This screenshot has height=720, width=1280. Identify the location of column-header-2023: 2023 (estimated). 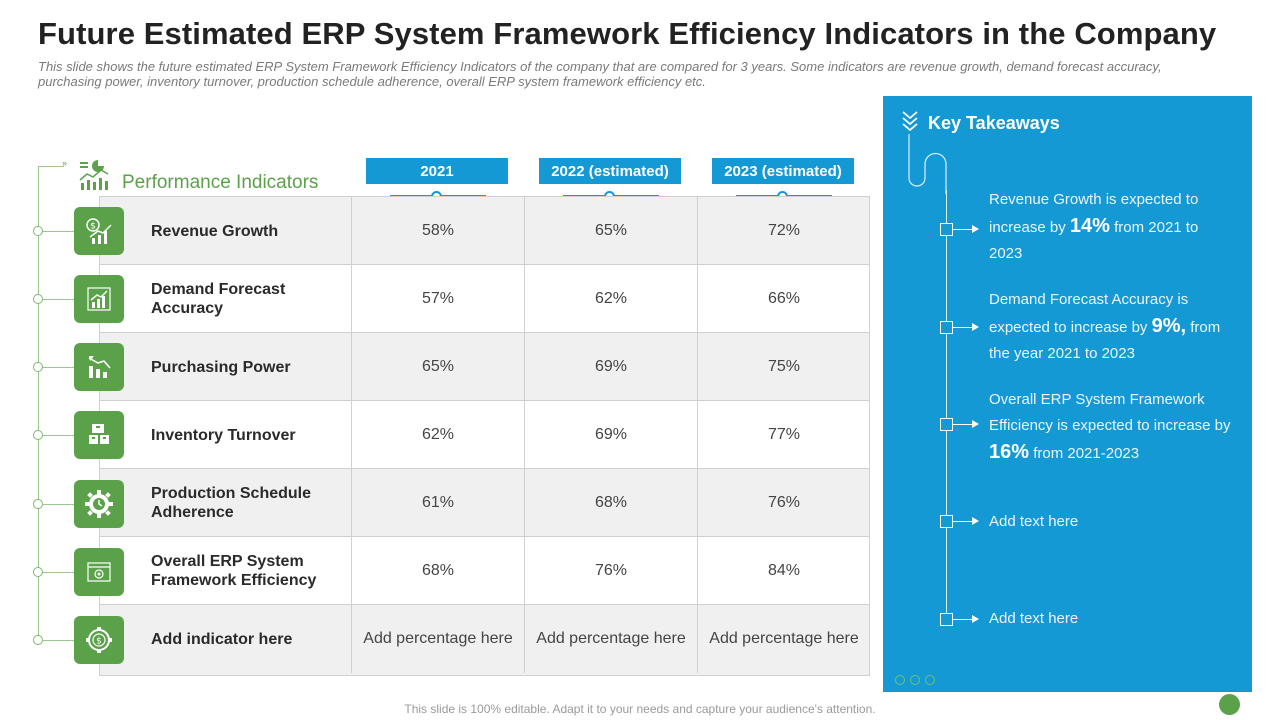
(783, 173).